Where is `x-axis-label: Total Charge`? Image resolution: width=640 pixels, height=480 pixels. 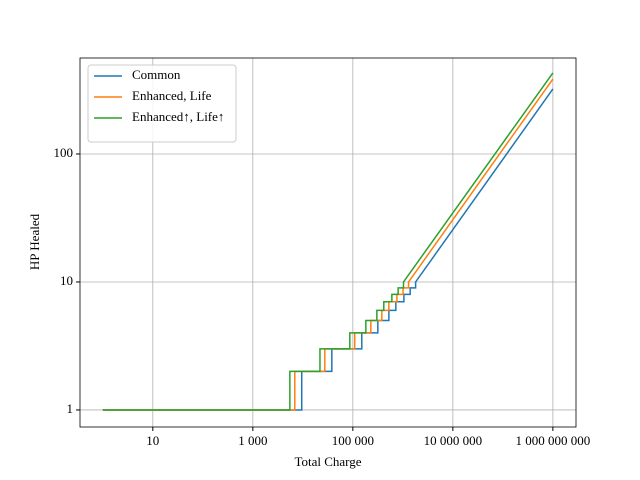
x-axis-label: Total Charge is located at coordinates (327, 461).